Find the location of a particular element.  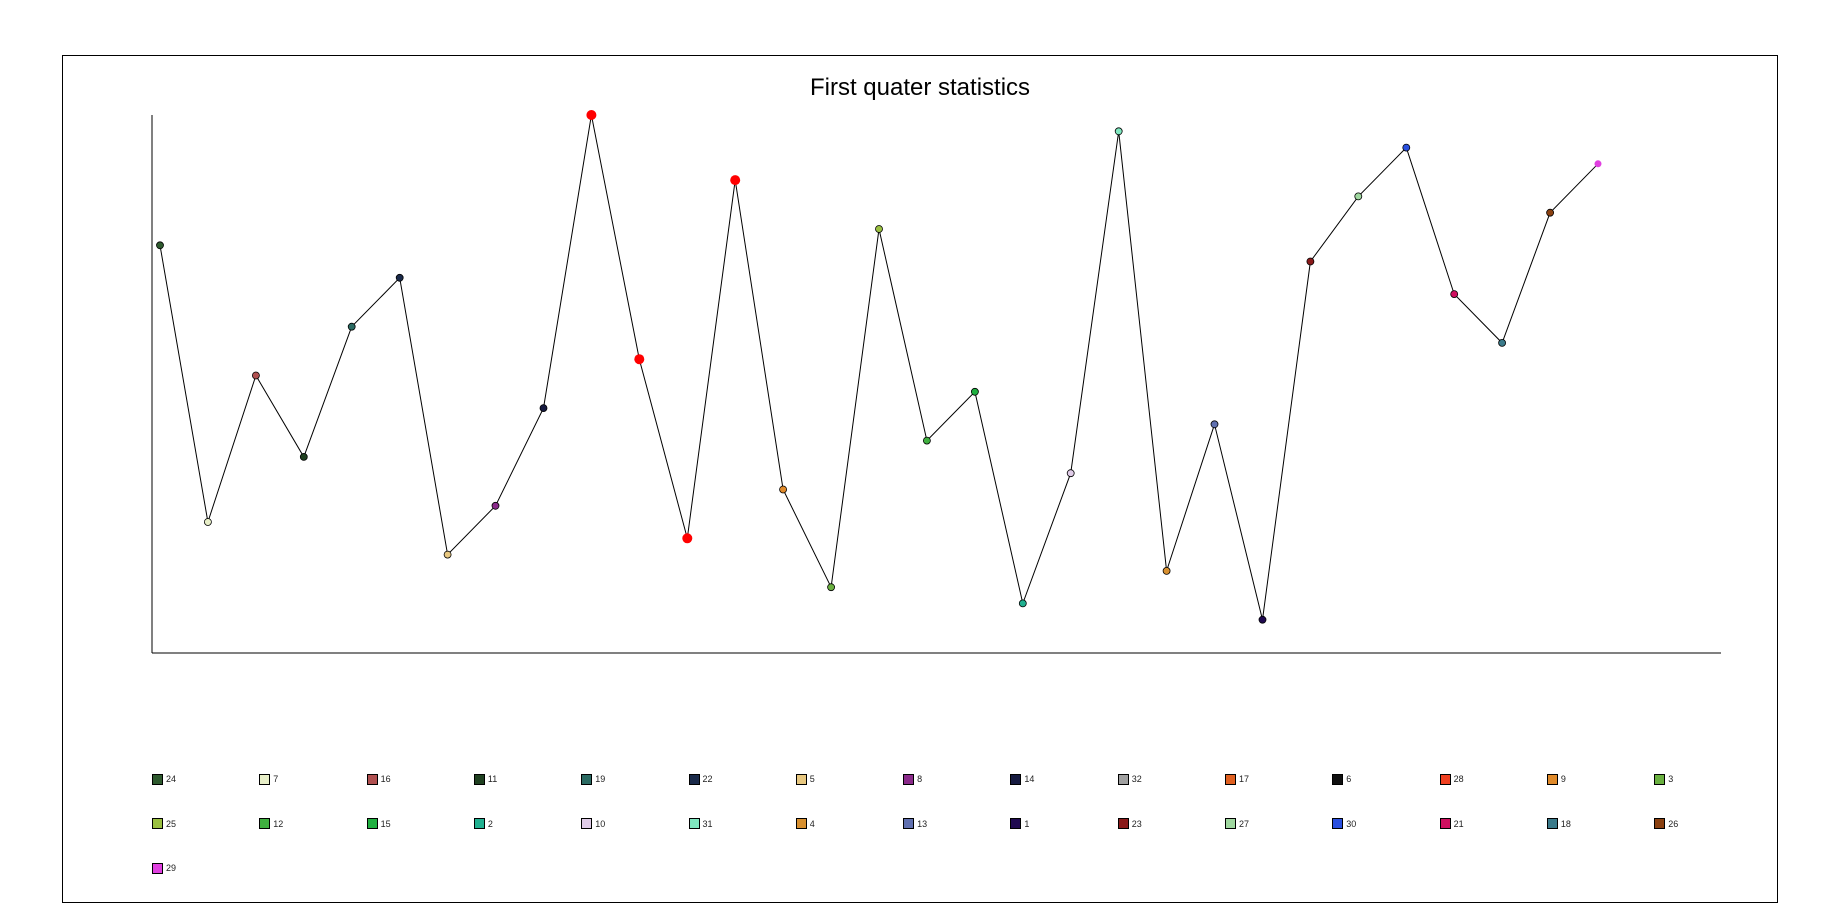

legend-label: 2 is located at coordinates (490, 823).